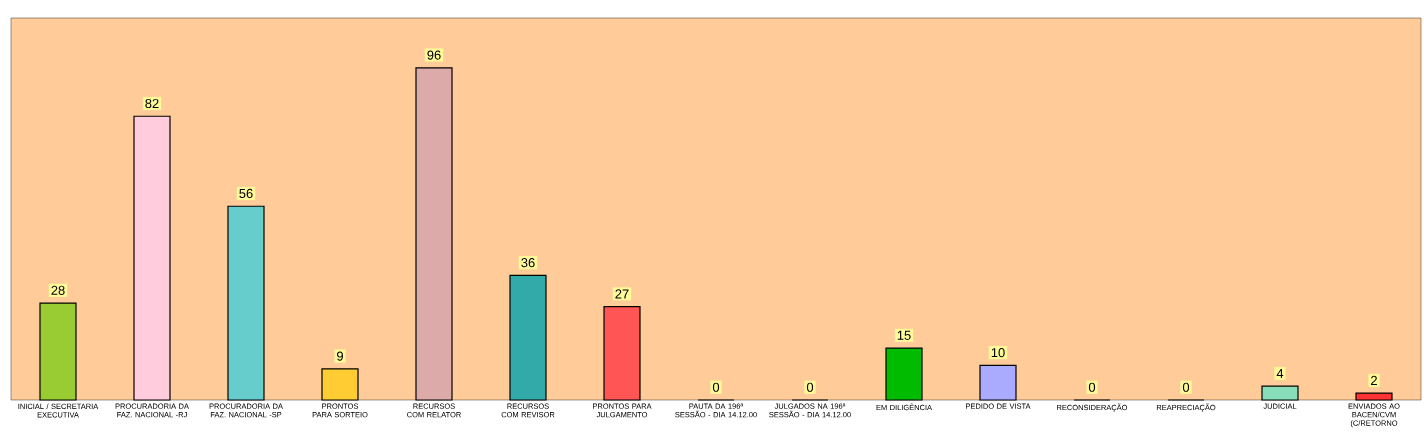  What do you see at coordinates (998, 353) in the screenshot?
I see `data-label: 10` at bounding box center [998, 353].